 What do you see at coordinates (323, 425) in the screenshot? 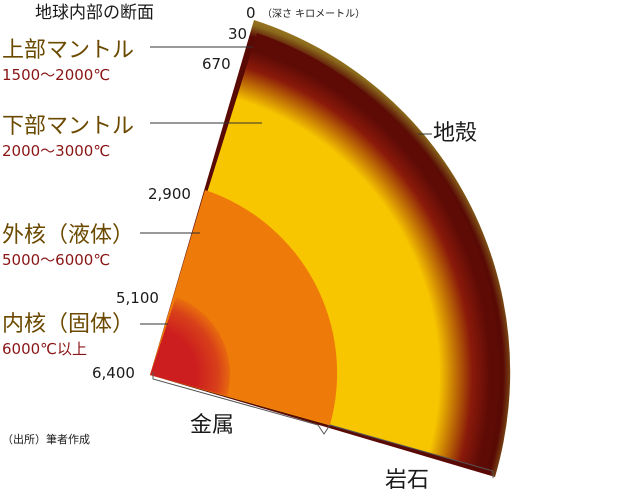
I see `composition-brace` at bounding box center [323, 425].